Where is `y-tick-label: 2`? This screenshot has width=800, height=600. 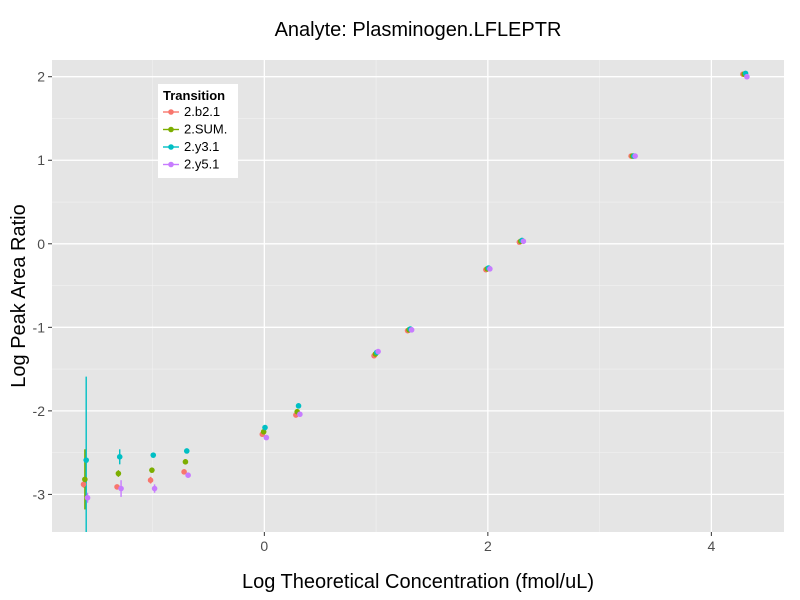
y-tick-label: 2 is located at coordinates (41, 77).